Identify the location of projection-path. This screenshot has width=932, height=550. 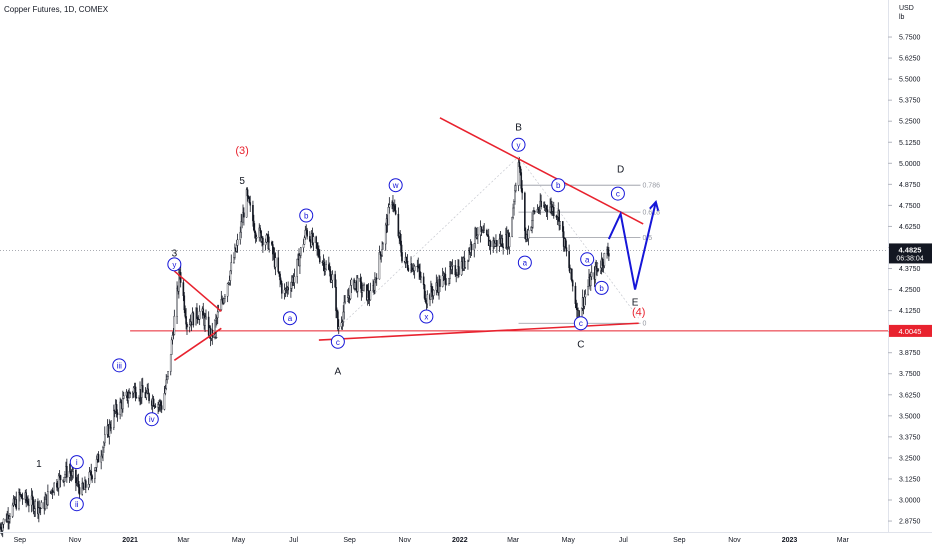
(632, 245).